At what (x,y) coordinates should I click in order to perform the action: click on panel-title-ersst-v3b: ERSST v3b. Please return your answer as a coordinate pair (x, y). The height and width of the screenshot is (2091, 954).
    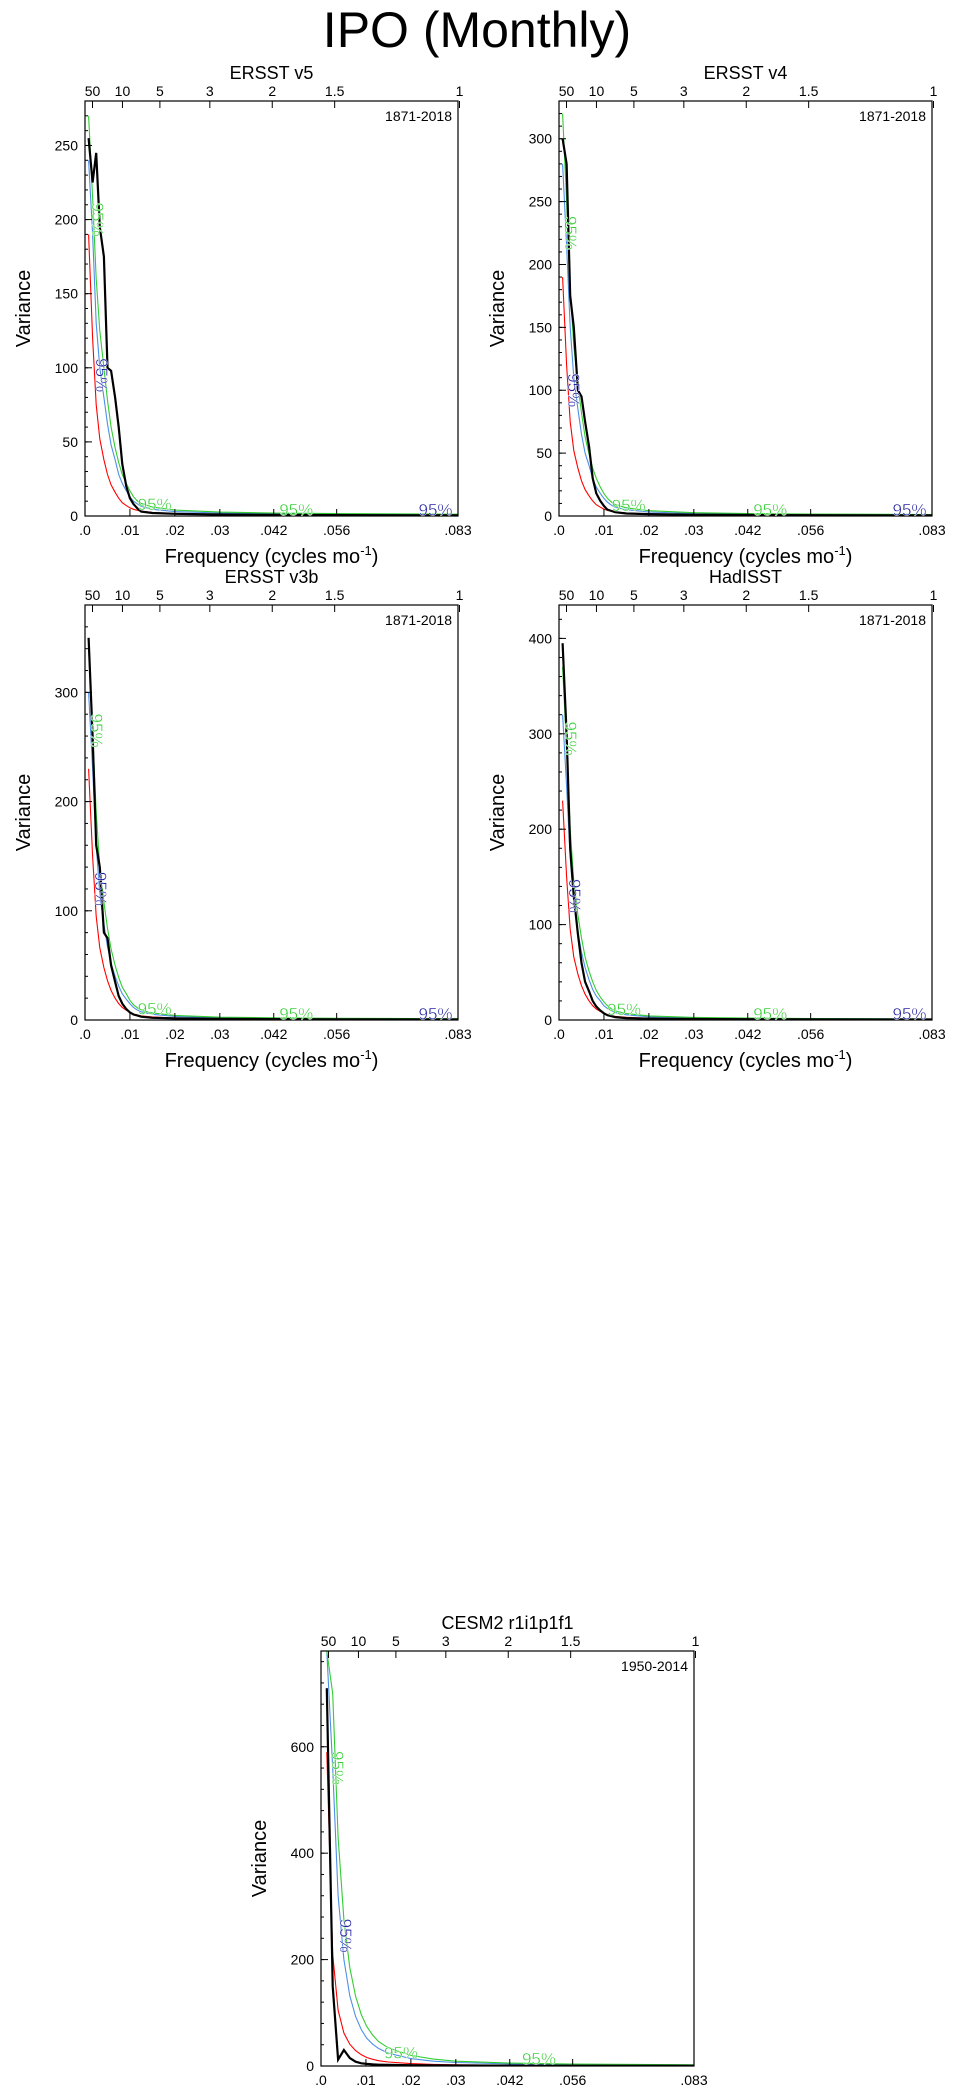
    Looking at the image, I should click on (272, 577).